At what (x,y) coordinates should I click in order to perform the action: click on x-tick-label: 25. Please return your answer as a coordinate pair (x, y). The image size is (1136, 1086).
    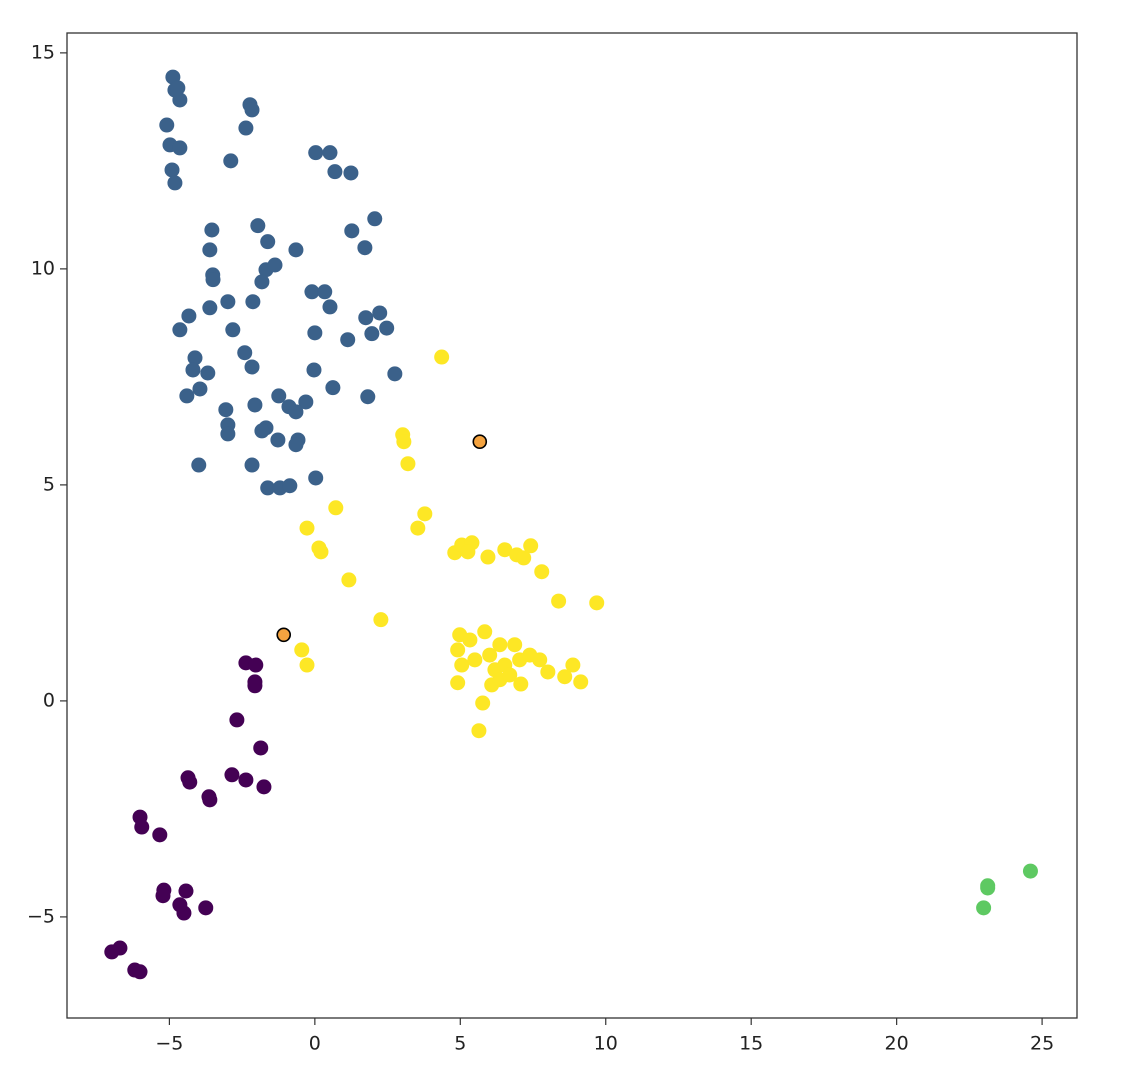
    Looking at the image, I should click on (1042, 1044).